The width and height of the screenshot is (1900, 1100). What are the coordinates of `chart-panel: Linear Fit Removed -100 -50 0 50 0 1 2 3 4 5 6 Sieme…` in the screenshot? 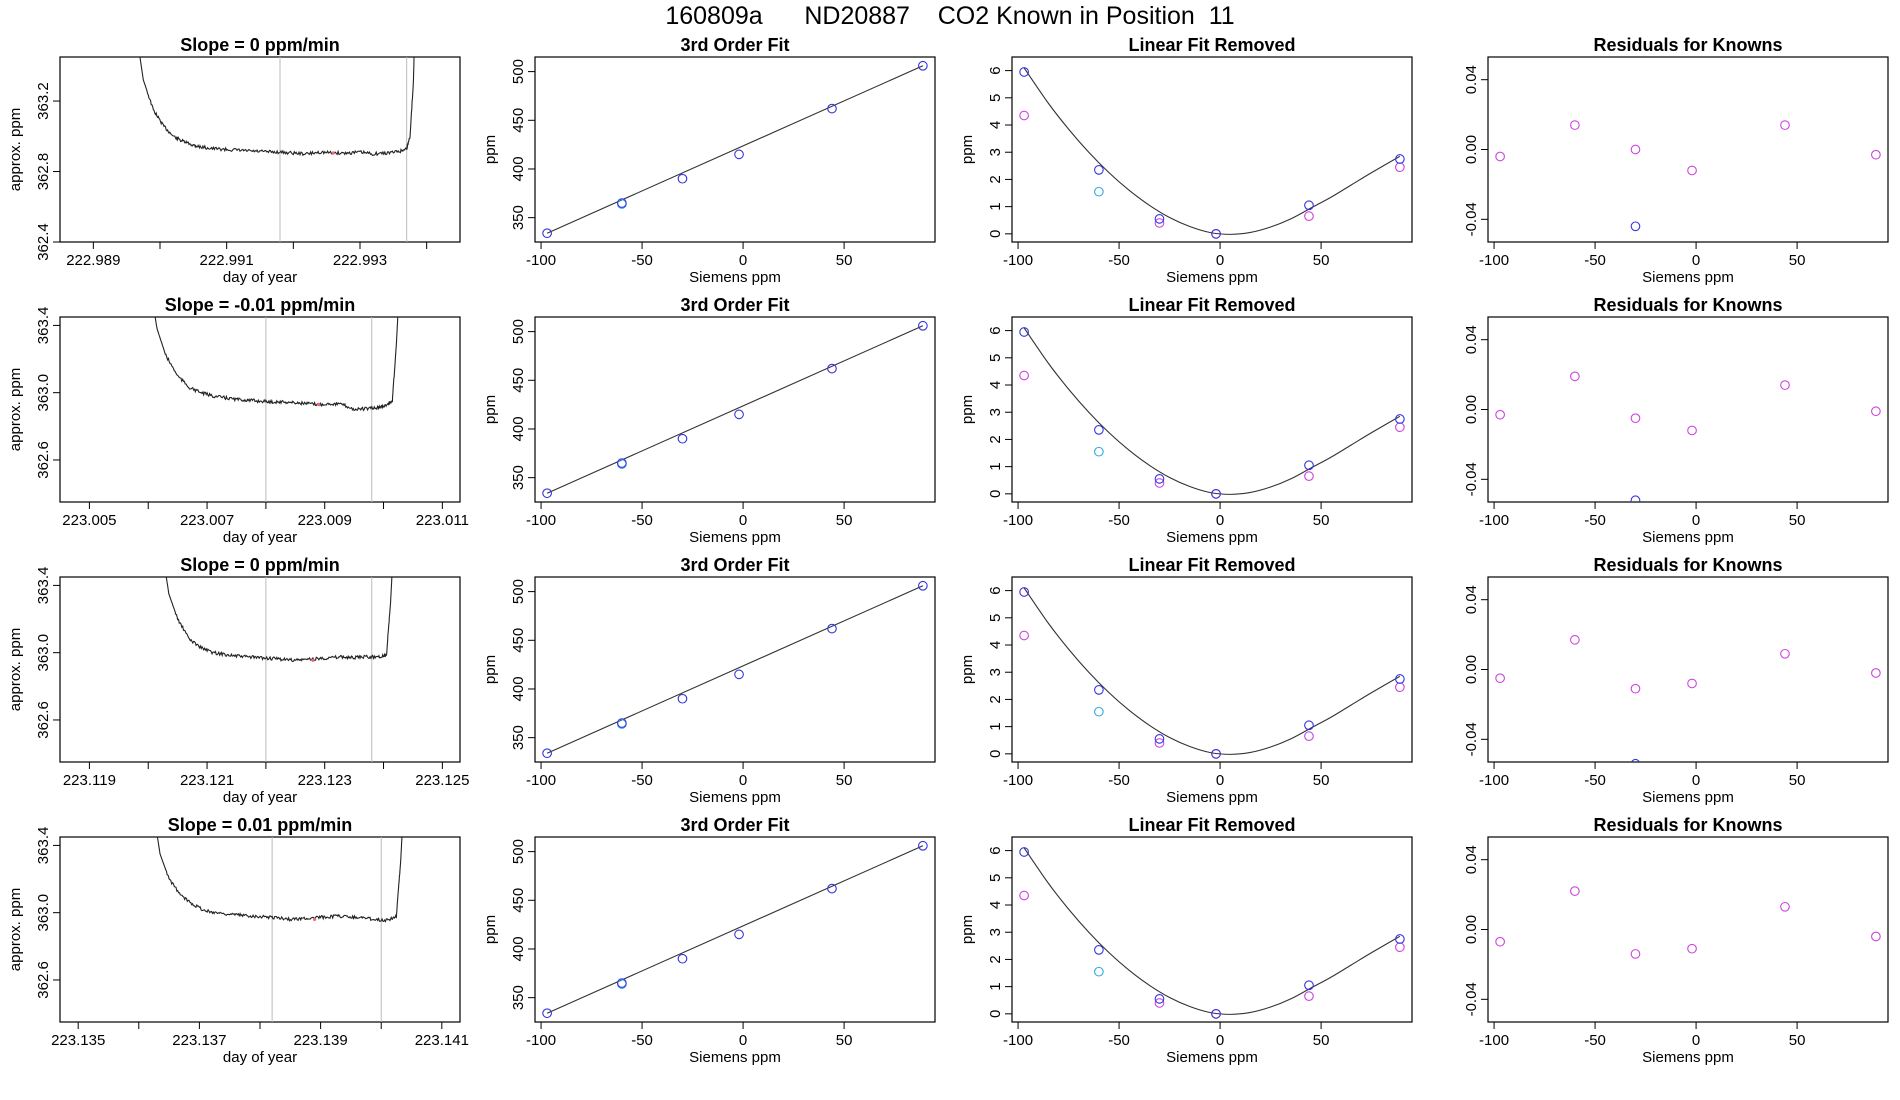 It's located at (1186, 940).